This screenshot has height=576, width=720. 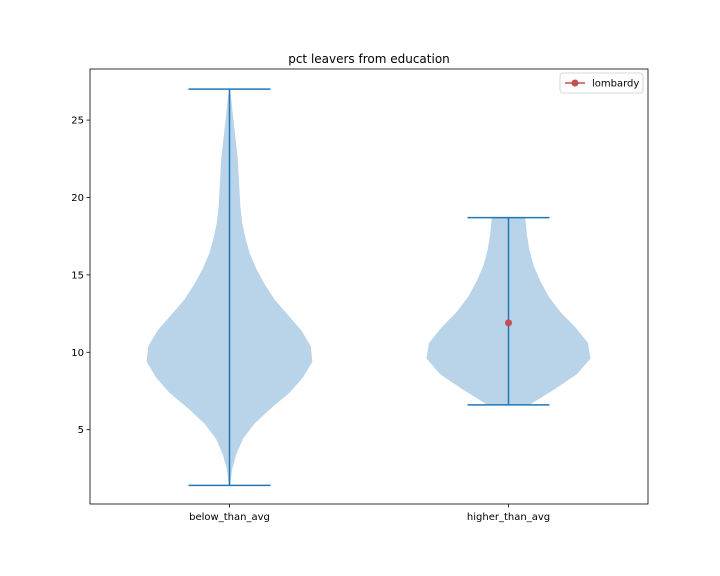 What do you see at coordinates (77, 275) in the screenshot?
I see `y-tick-label-15: 15` at bounding box center [77, 275].